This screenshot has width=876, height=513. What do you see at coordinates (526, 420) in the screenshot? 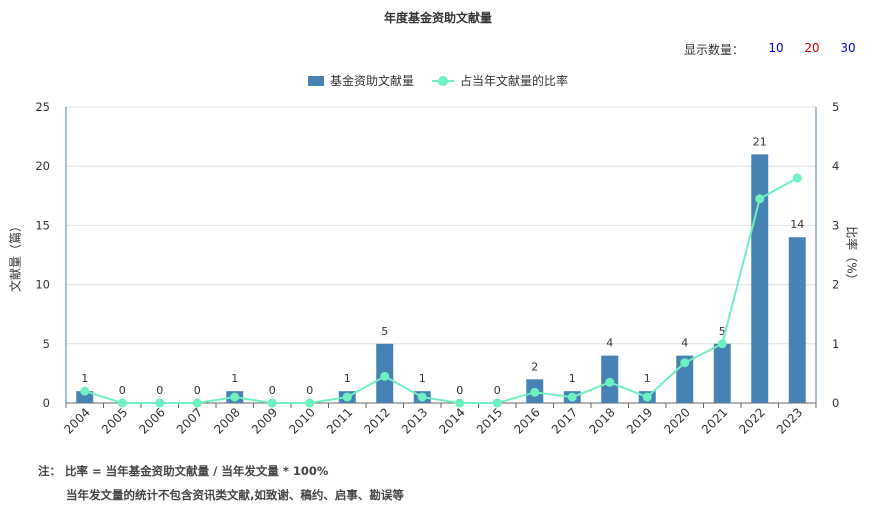
I see `x-tick-label: 2016` at bounding box center [526, 420].